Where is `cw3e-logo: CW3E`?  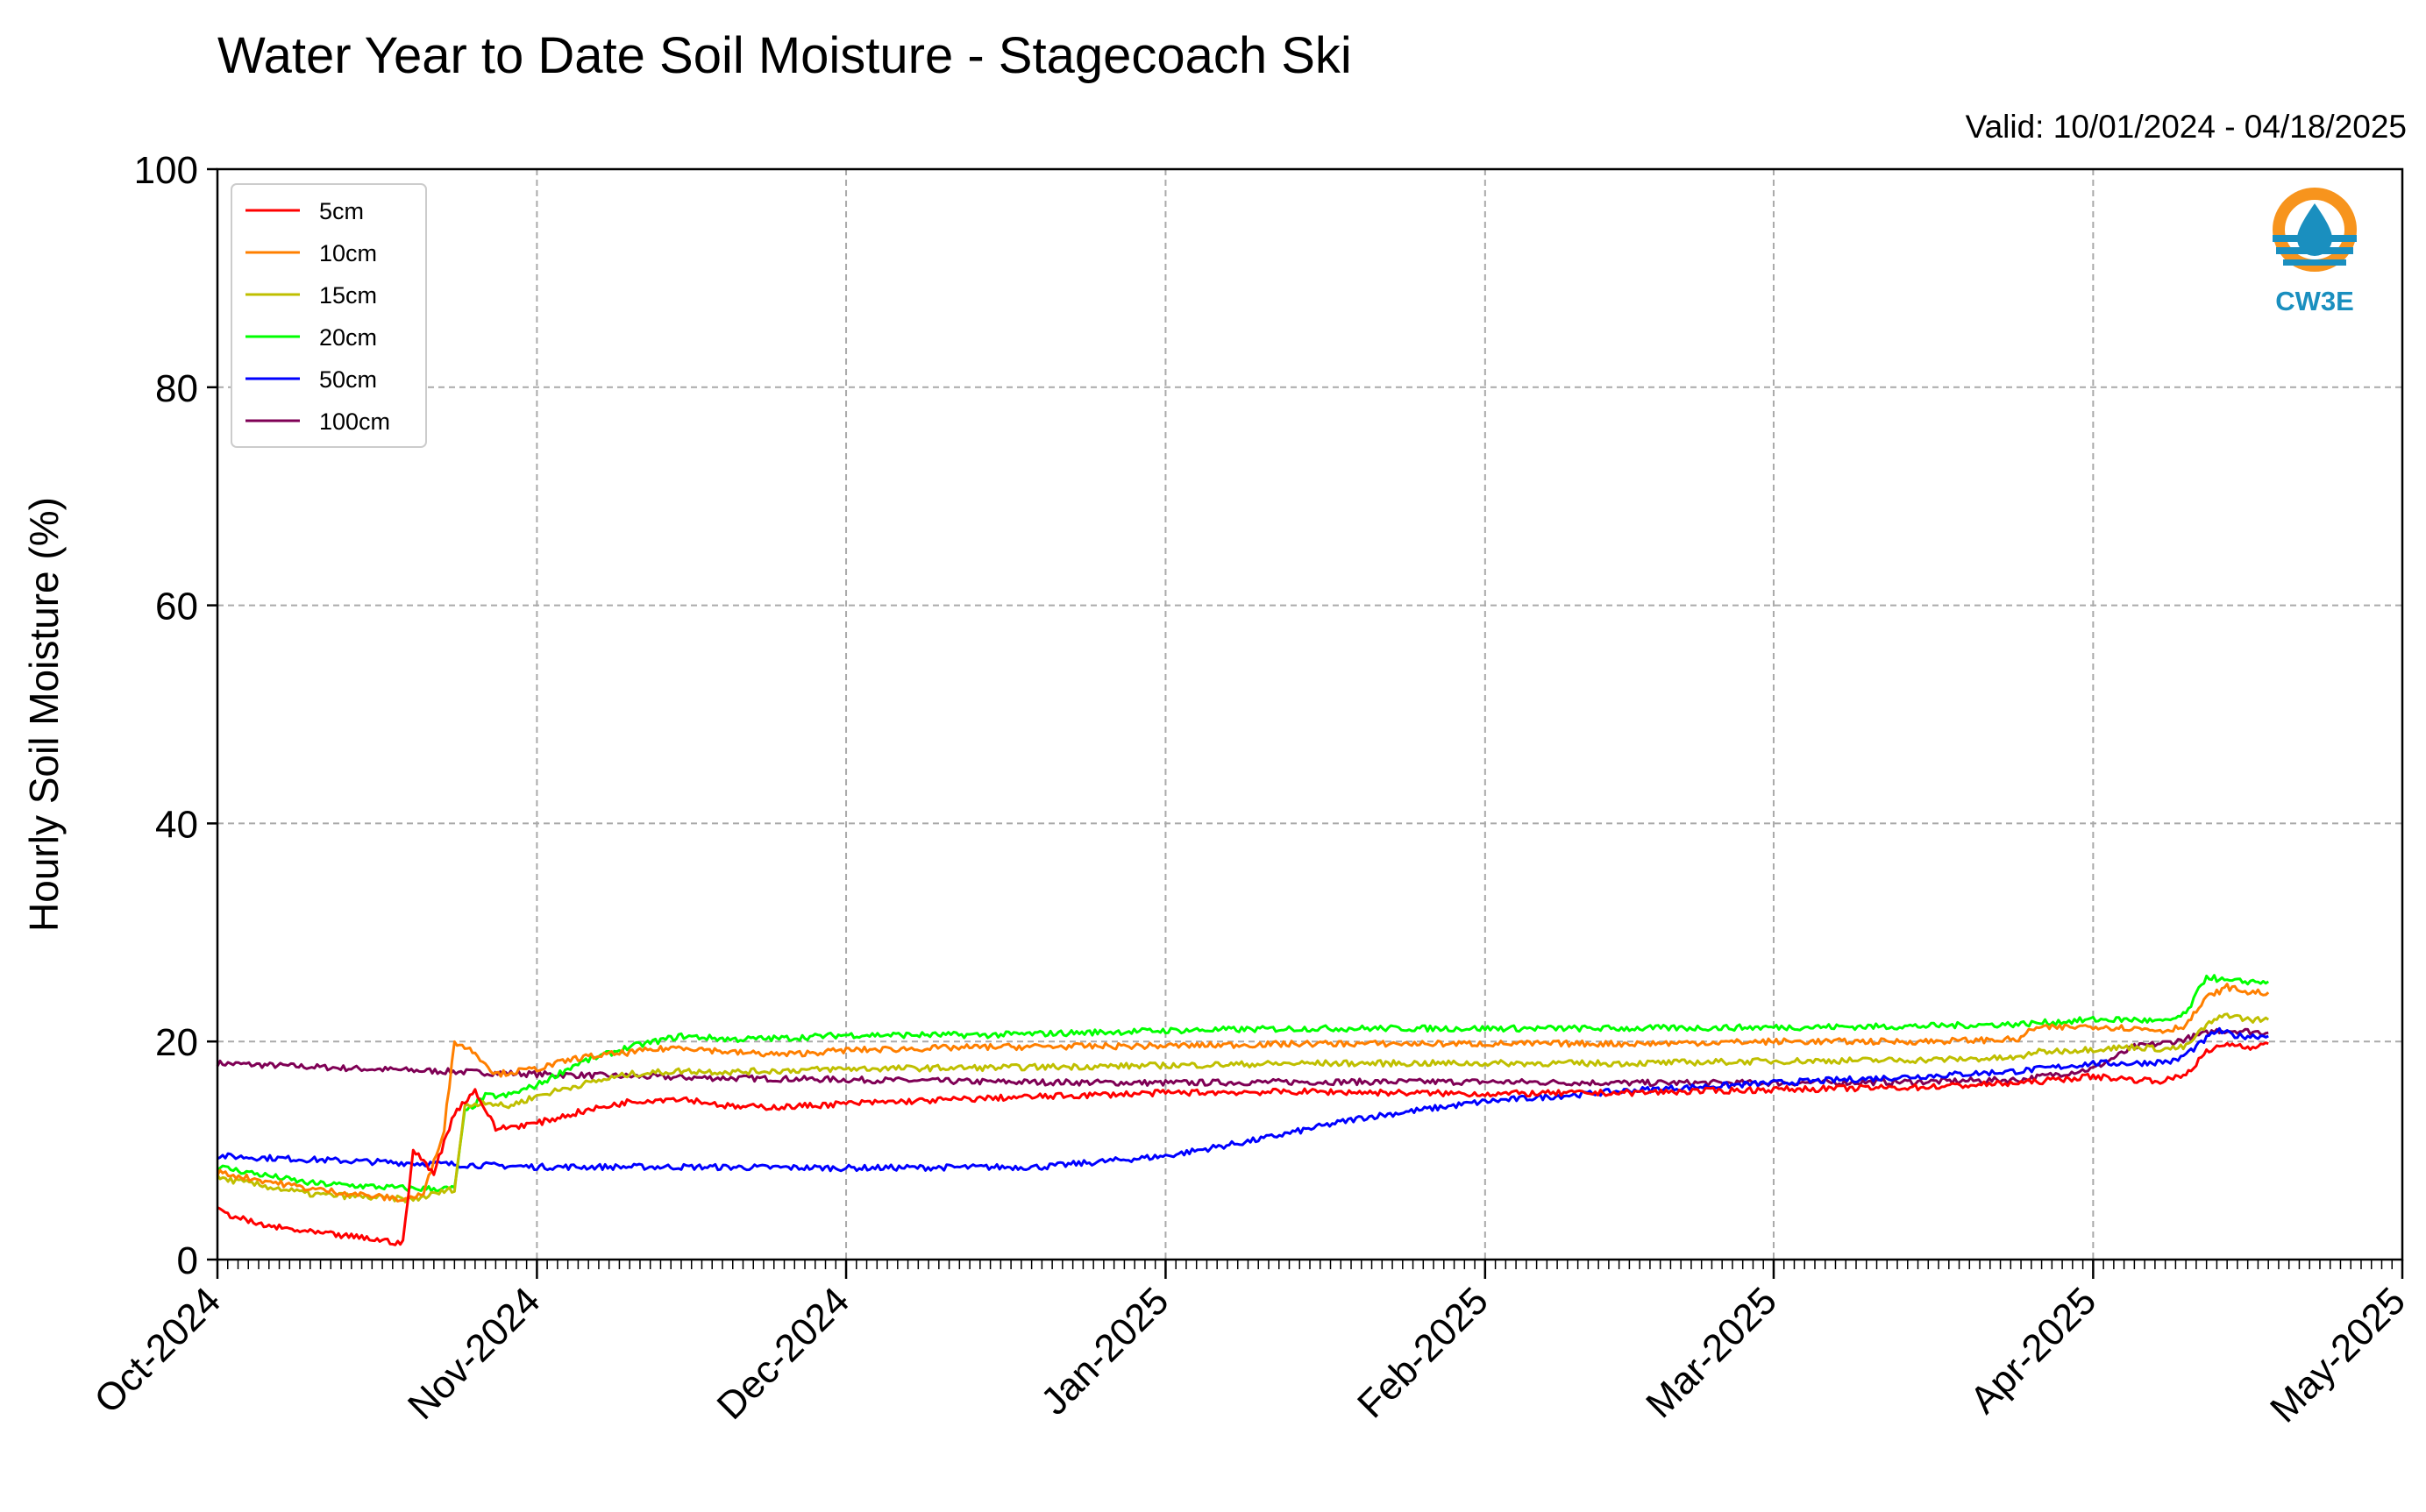 cw3e-logo: CW3E is located at coordinates (2315, 252).